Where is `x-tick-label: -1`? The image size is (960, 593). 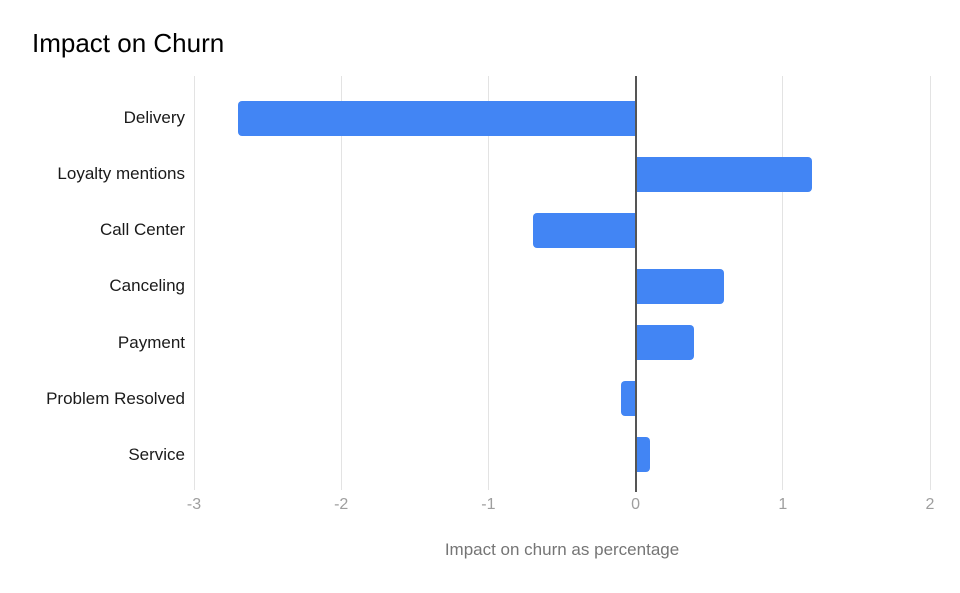
x-tick-label: -1 is located at coordinates (488, 504).